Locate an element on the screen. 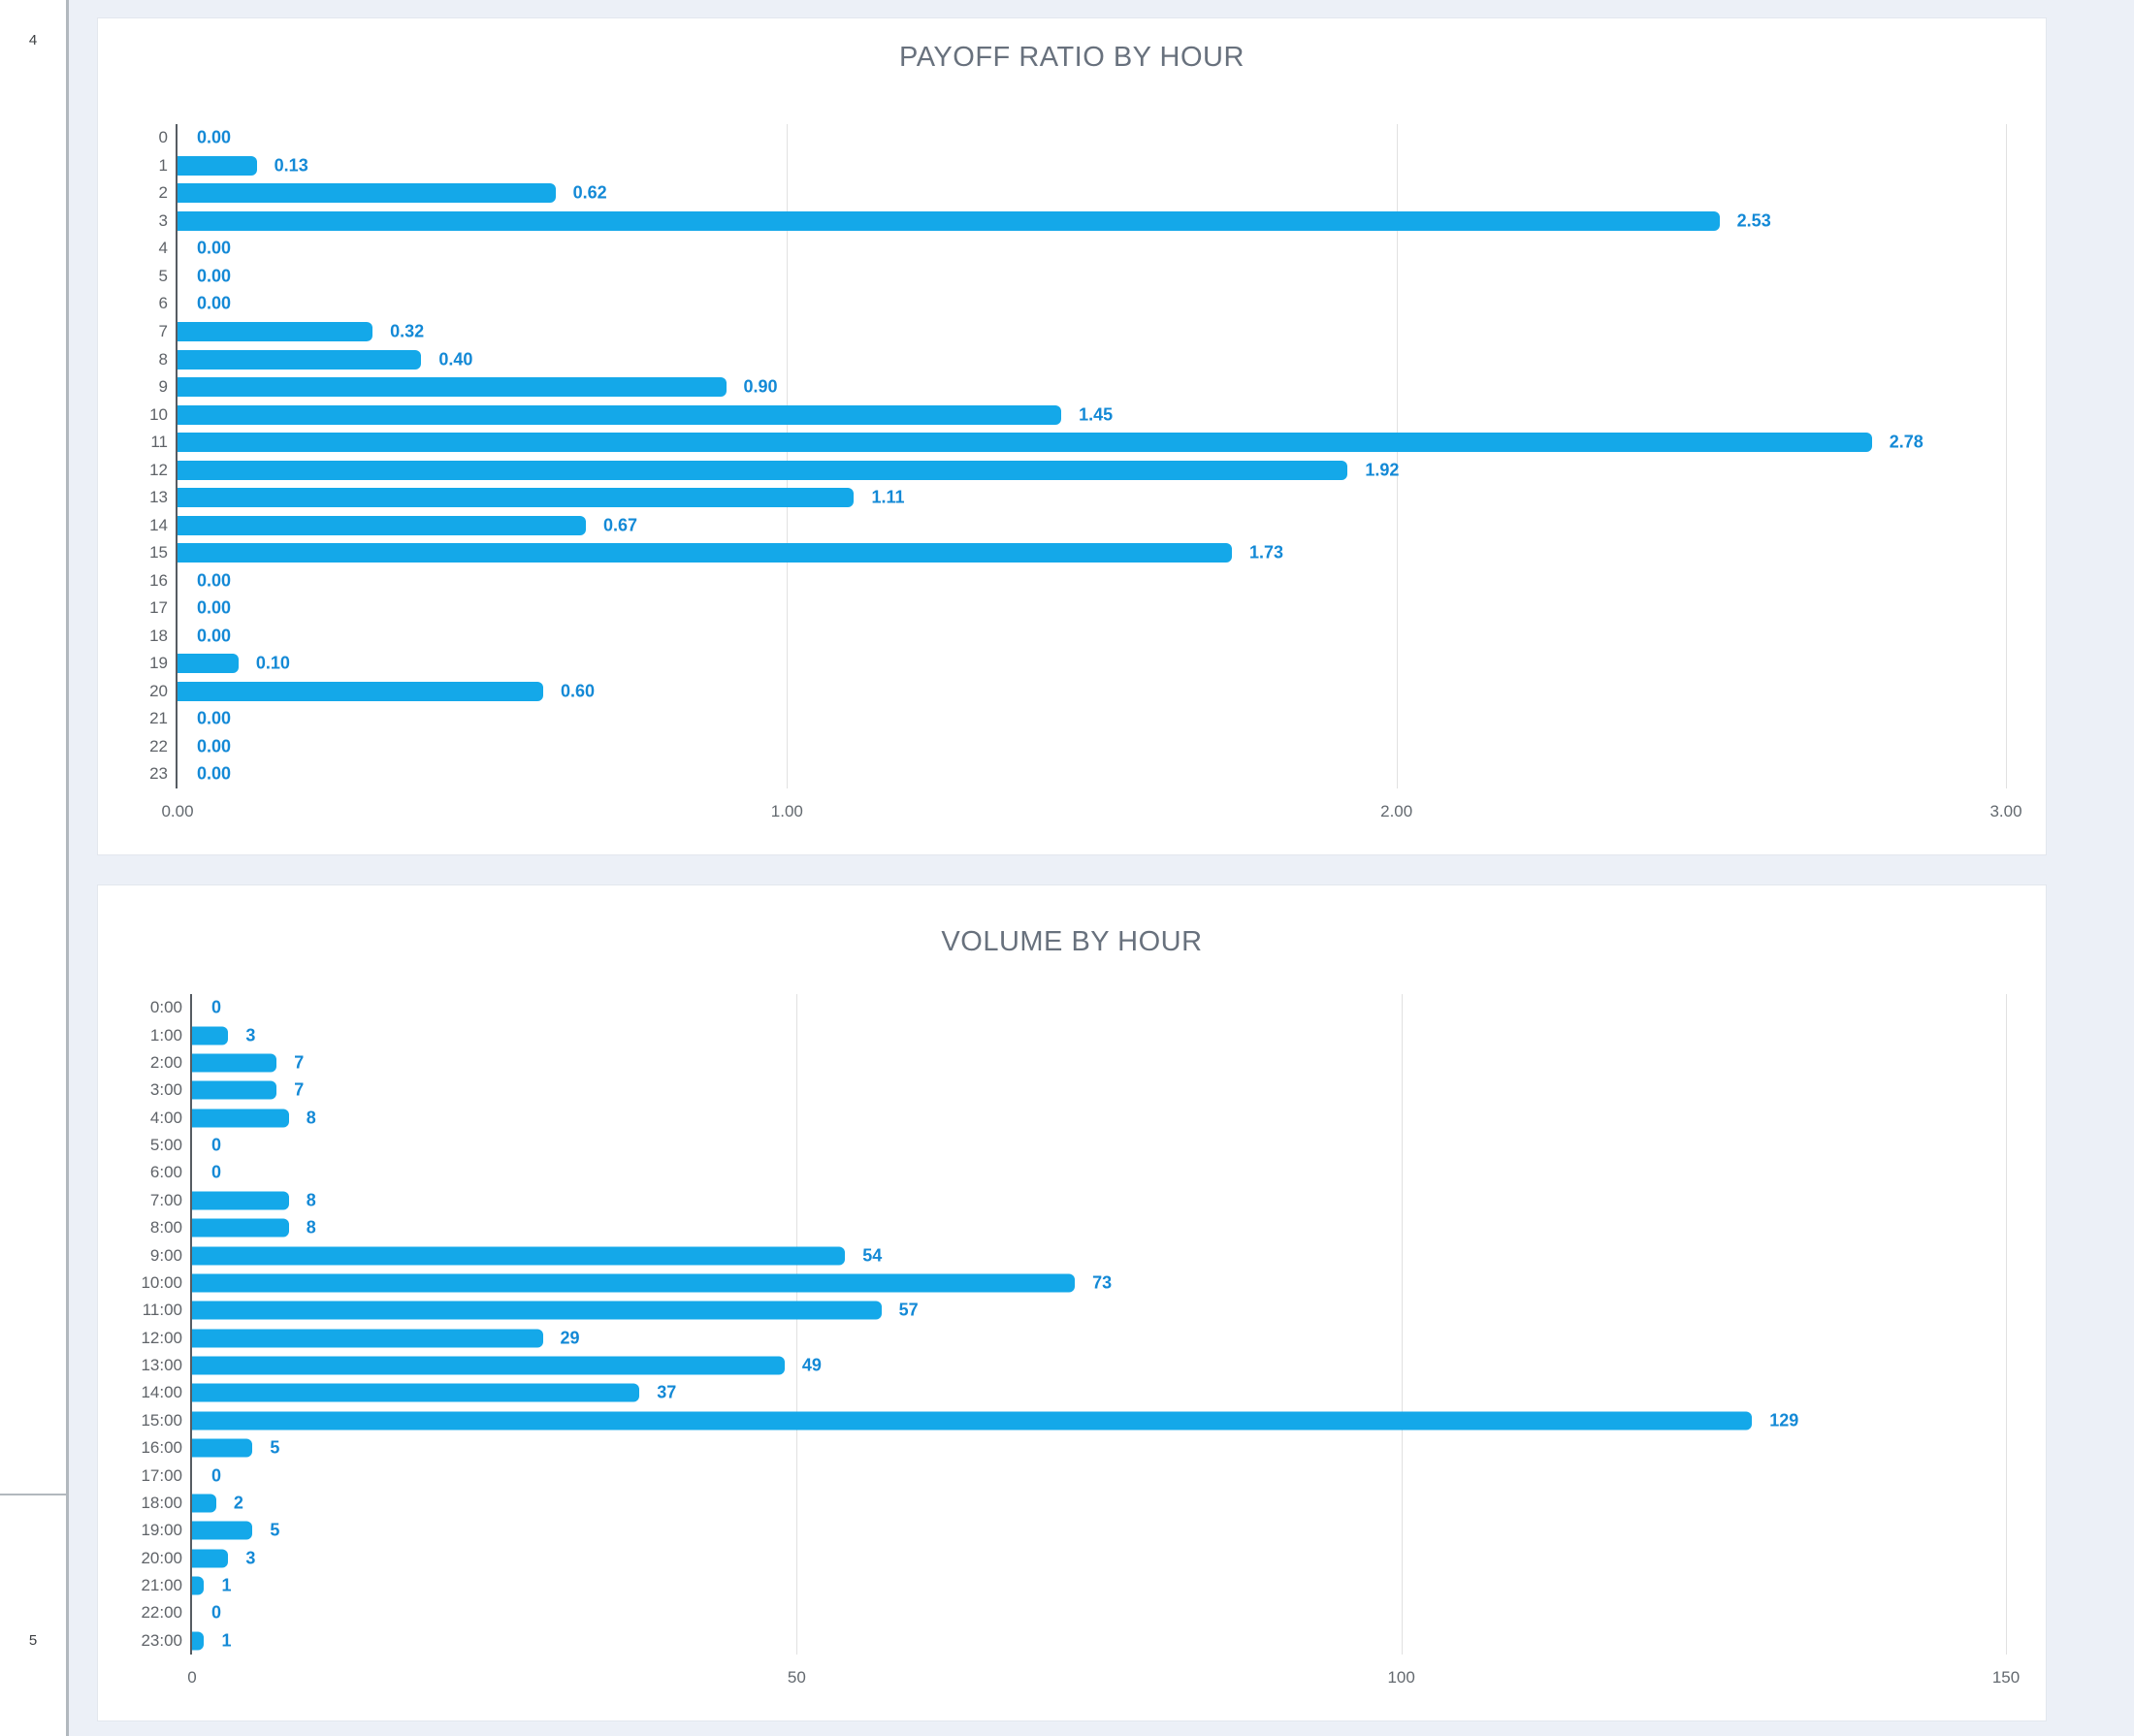  bar-row: 13:00 49 is located at coordinates (1073, 1365).